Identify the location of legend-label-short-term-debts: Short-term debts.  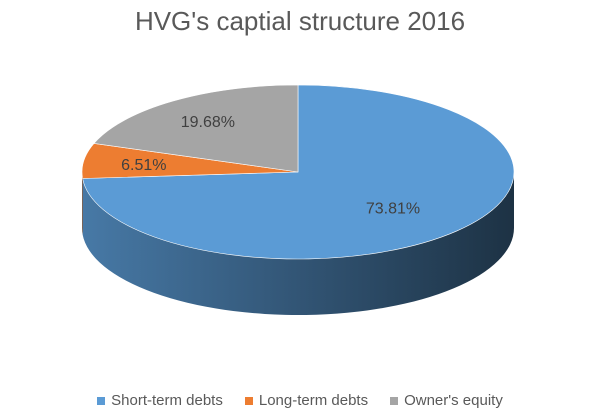
(167, 400).